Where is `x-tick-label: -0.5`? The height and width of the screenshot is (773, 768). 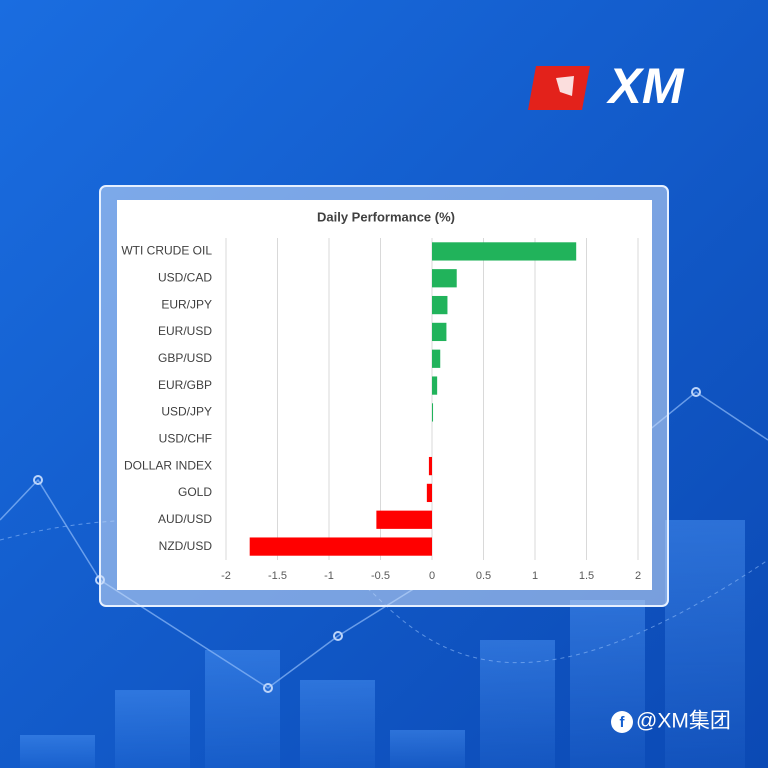 x-tick-label: -0.5 is located at coordinates (380, 576).